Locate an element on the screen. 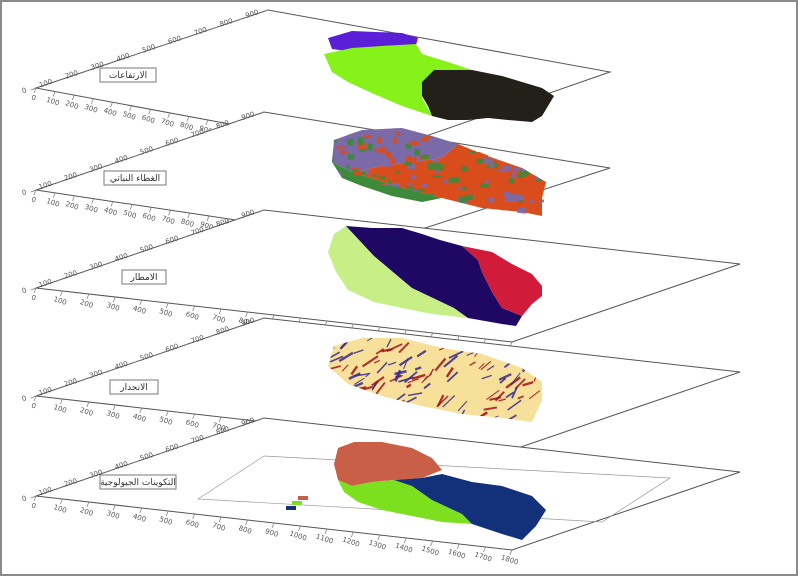  map-region-a is located at coordinates (388, 464).